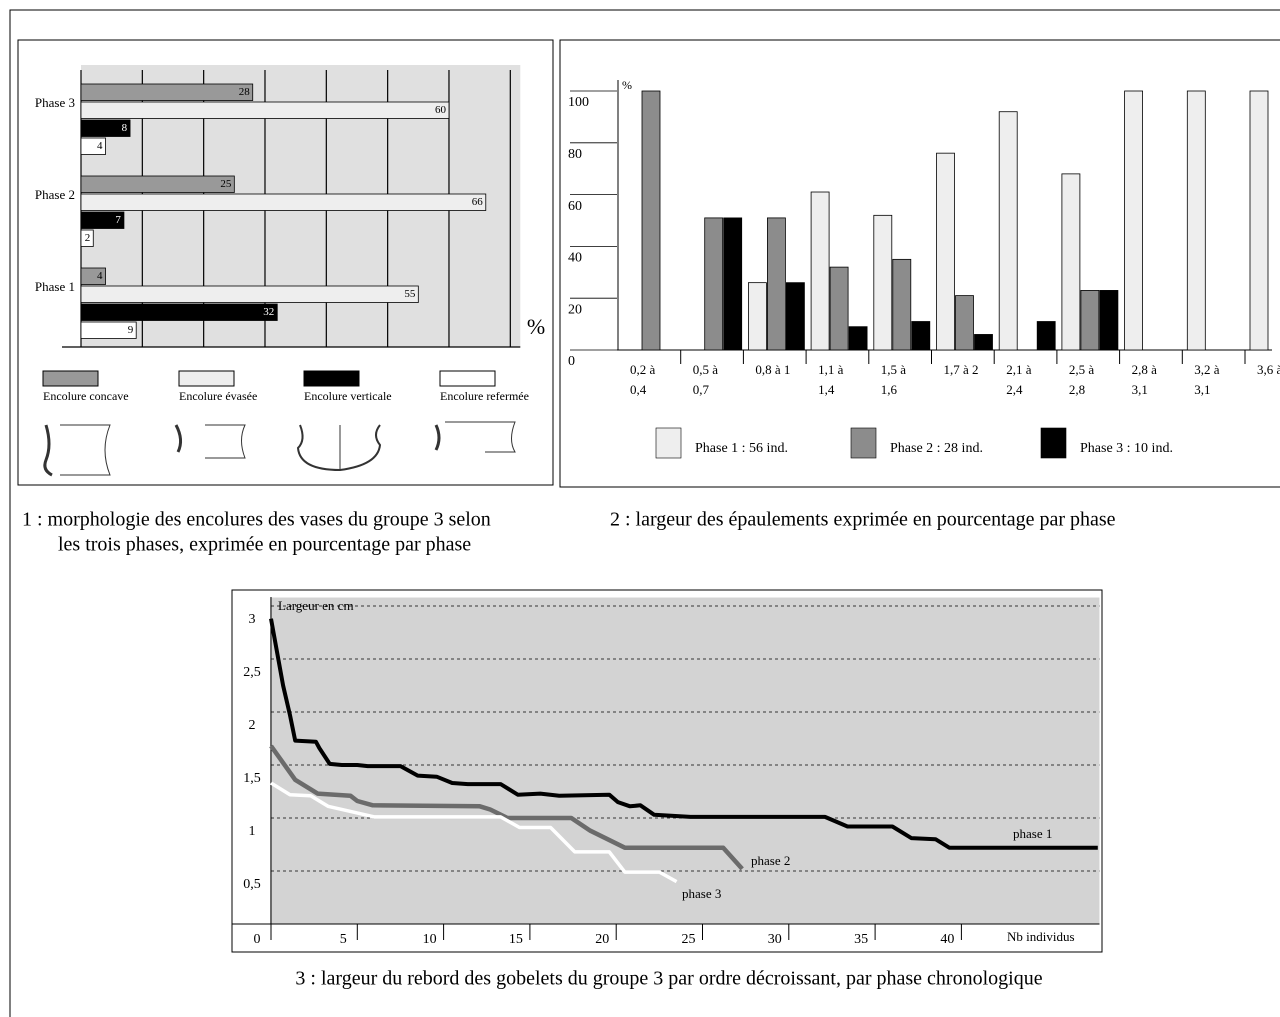 The image size is (1280, 1017). I want to click on x-tick-label: 1,5 à 1,6, so click(893, 379).